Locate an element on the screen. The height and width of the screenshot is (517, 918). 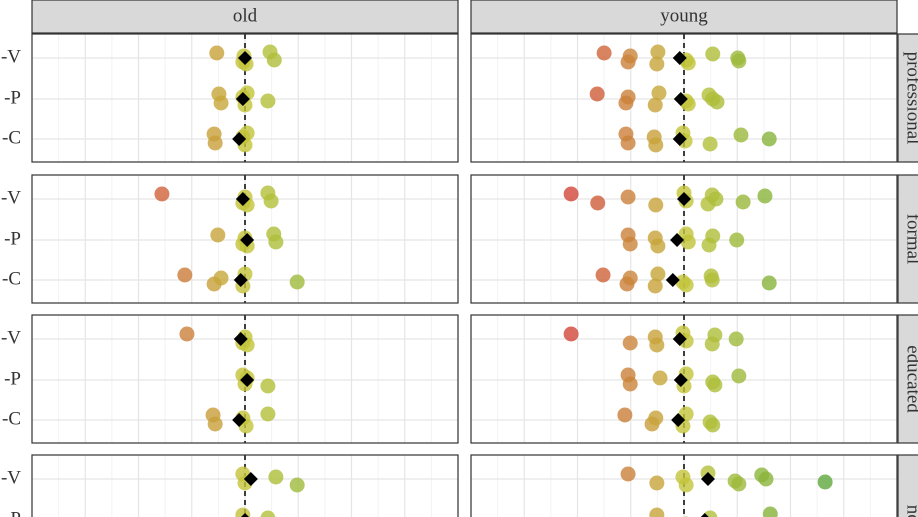
column-label: young is located at coordinates (684, 15).